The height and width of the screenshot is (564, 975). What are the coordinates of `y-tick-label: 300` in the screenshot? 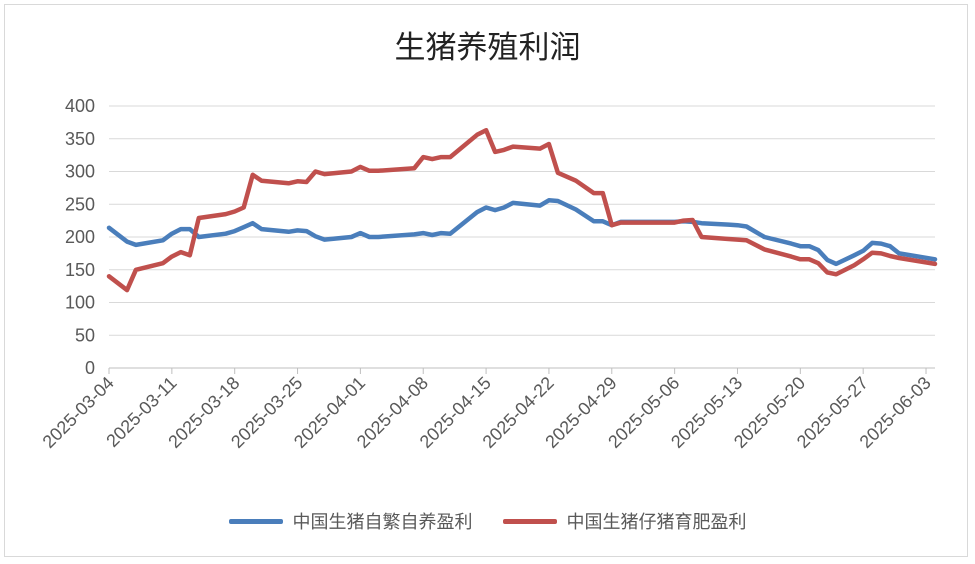 It's located at (80, 172).